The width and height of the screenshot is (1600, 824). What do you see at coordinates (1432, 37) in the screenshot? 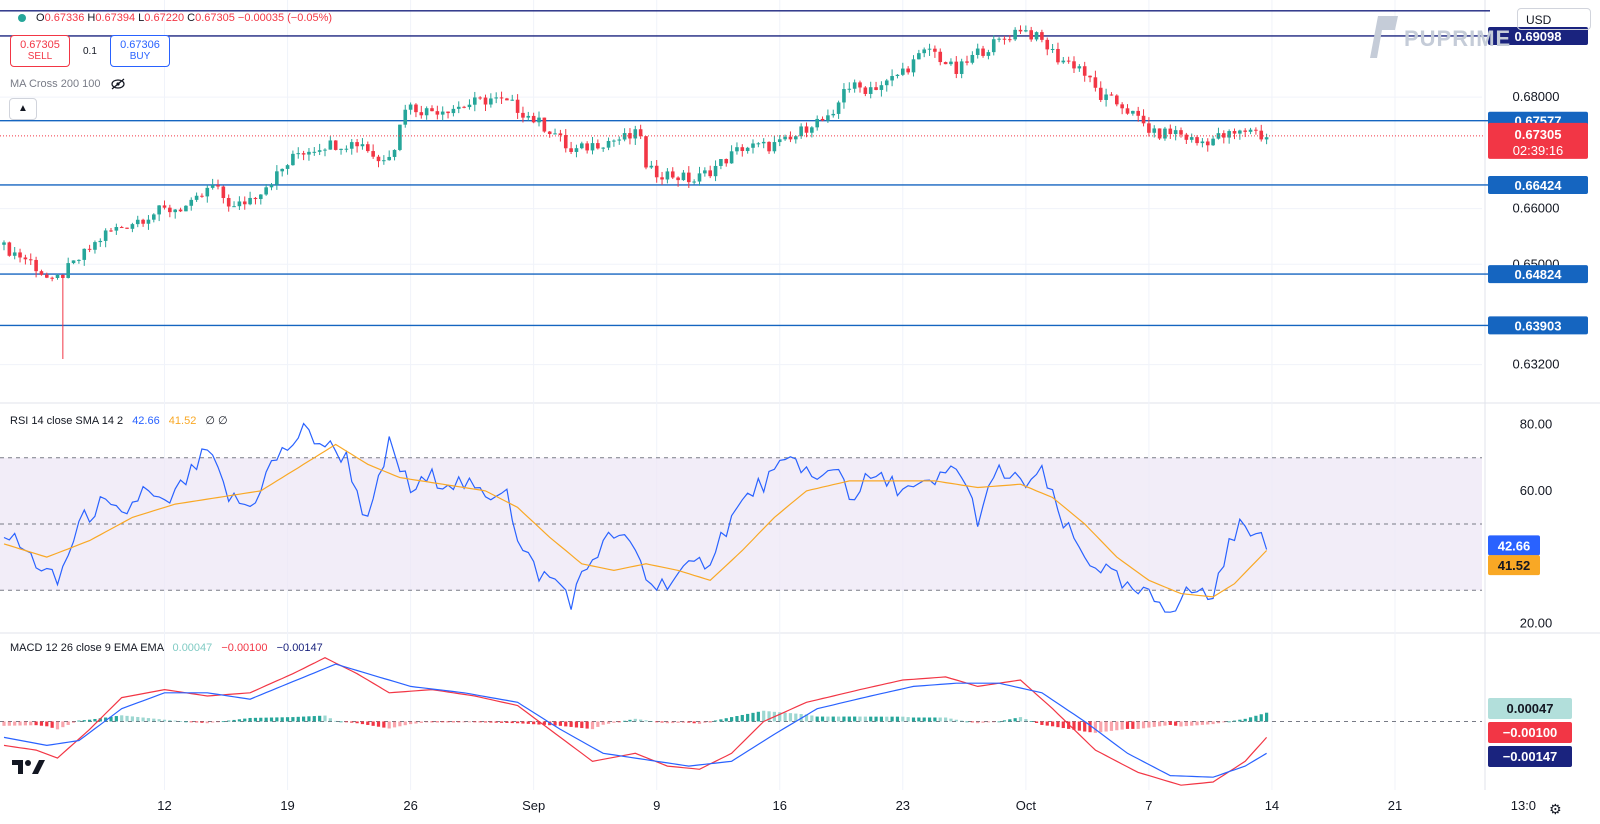
I see `brand-logo: PUPRIME` at bounding box center [1432, 37].